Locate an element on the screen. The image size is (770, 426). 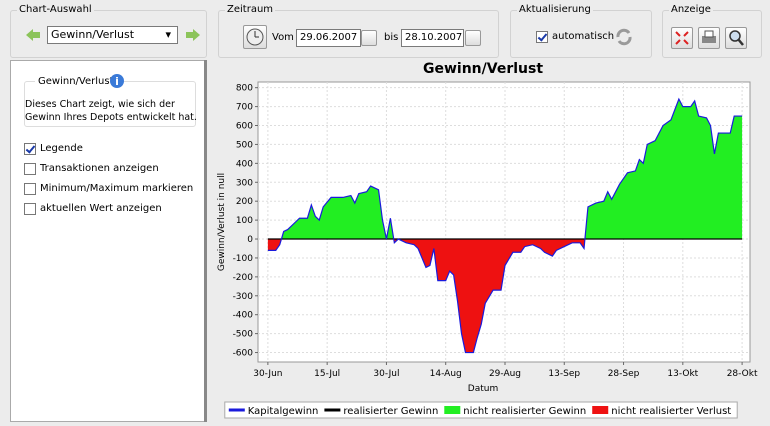
auto-checkbox is located at coordinates (542, 37).